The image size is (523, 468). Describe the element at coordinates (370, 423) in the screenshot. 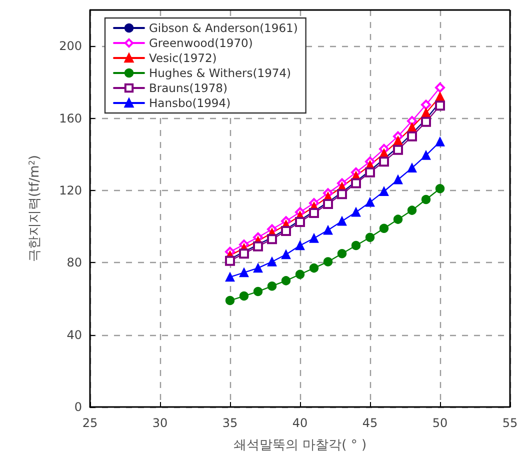

I see `x-tick-label: 45` at that location.